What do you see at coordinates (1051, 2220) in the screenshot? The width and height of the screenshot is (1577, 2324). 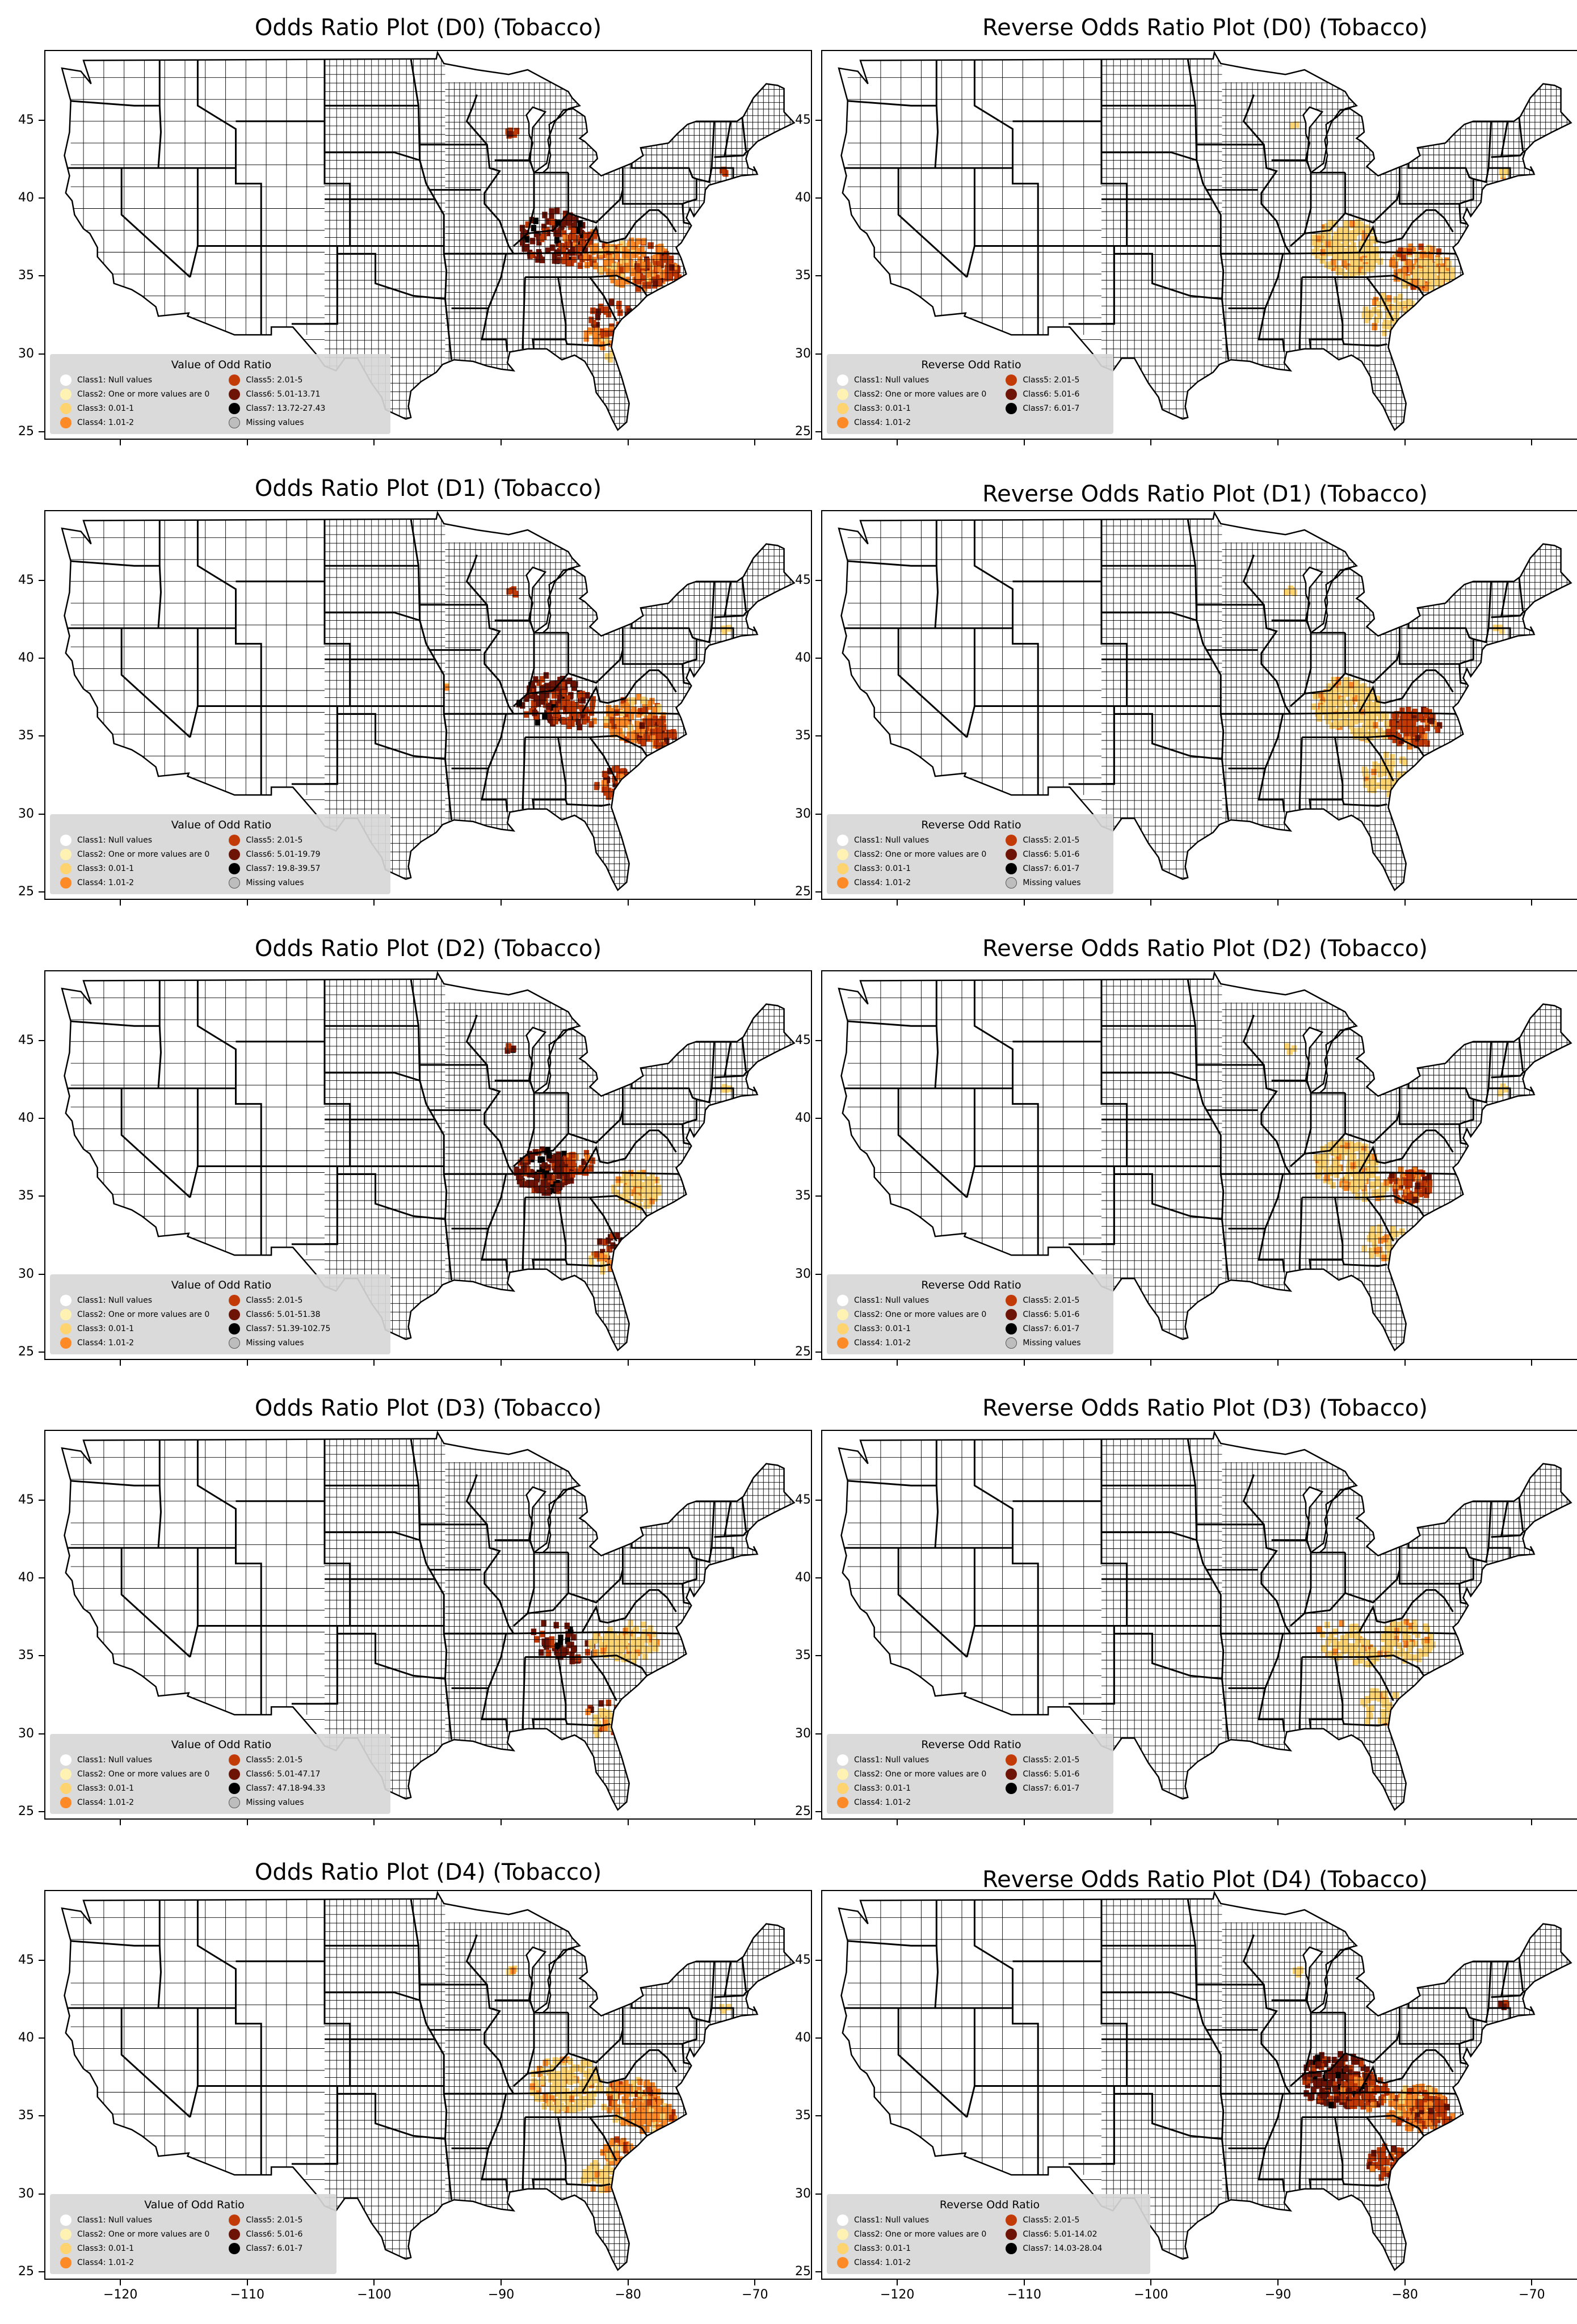 I see `legend-label: Class5: 2.01-5` at bounding box center [1051, 2220].